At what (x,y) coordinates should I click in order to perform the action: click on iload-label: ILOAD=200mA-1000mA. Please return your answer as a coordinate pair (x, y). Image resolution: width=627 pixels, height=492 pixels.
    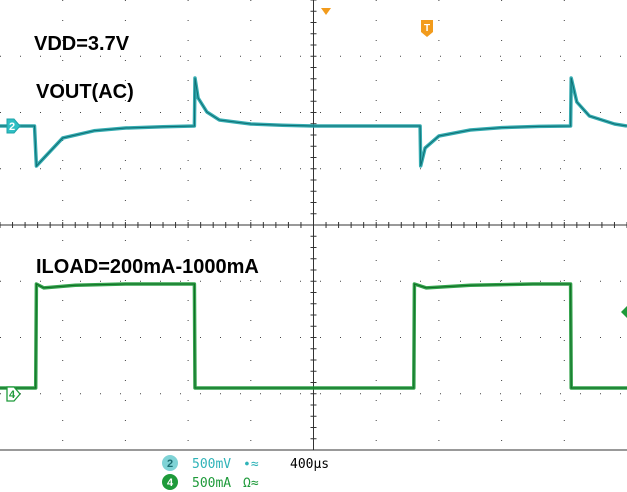
    Looking at the image, I should click on (147, 267).